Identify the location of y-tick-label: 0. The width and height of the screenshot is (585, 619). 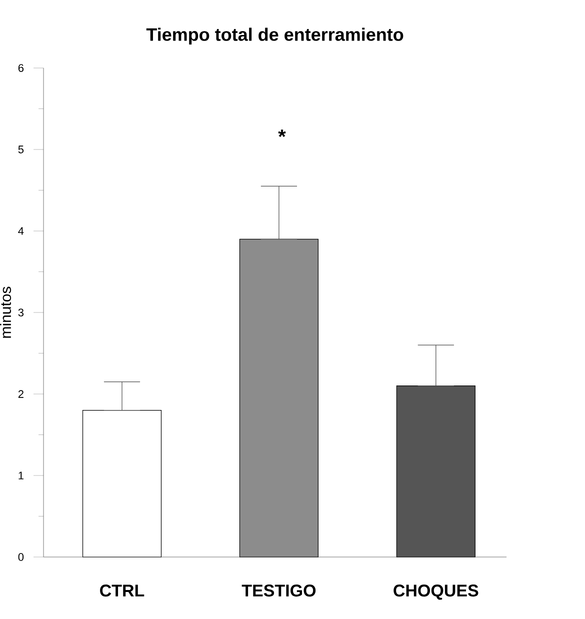
(21, 557).